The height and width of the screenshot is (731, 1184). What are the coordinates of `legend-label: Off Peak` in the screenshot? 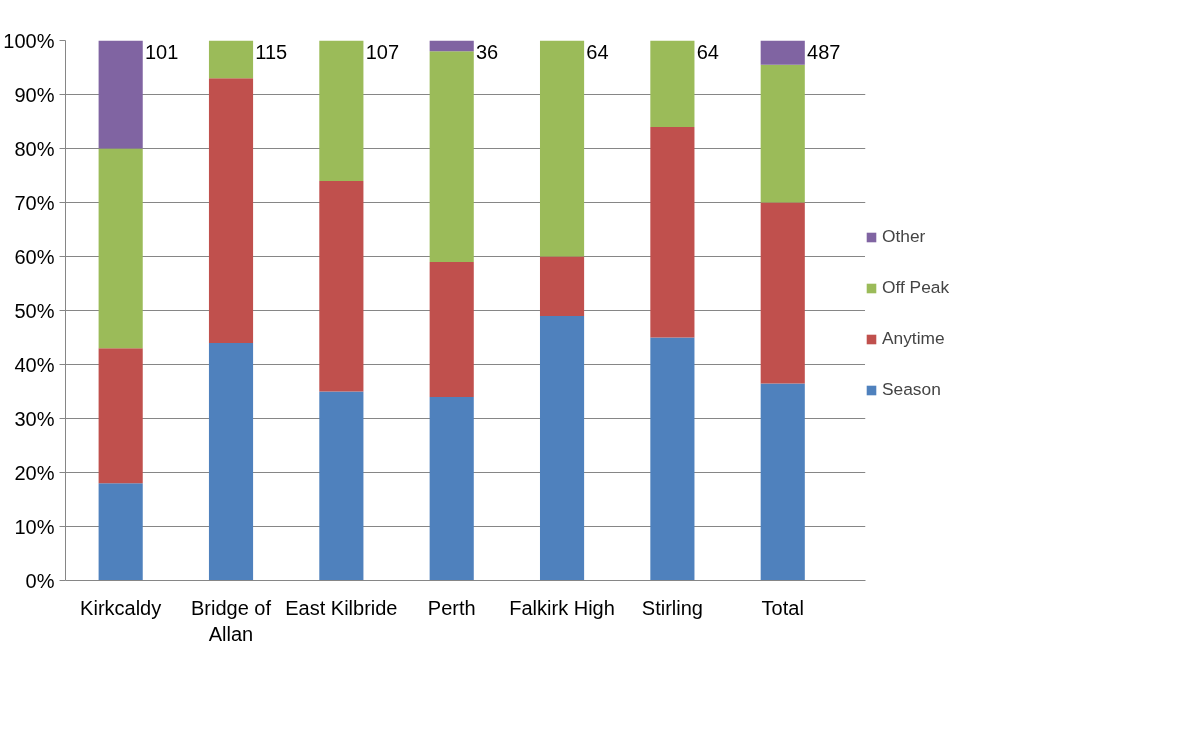 It's located at (916, 287).